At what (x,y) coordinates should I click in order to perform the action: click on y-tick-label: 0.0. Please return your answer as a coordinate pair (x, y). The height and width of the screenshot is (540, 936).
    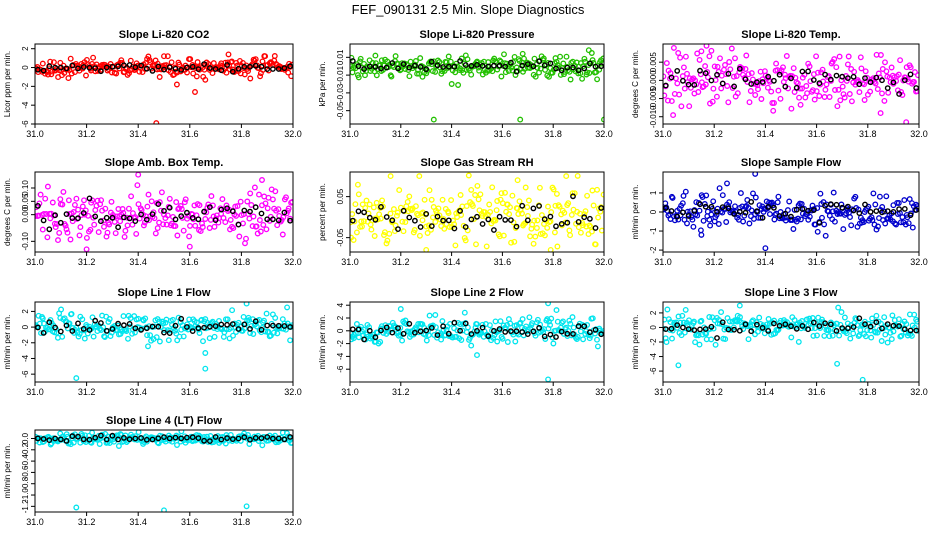
    Looking at the image, I should click on (25, 438).